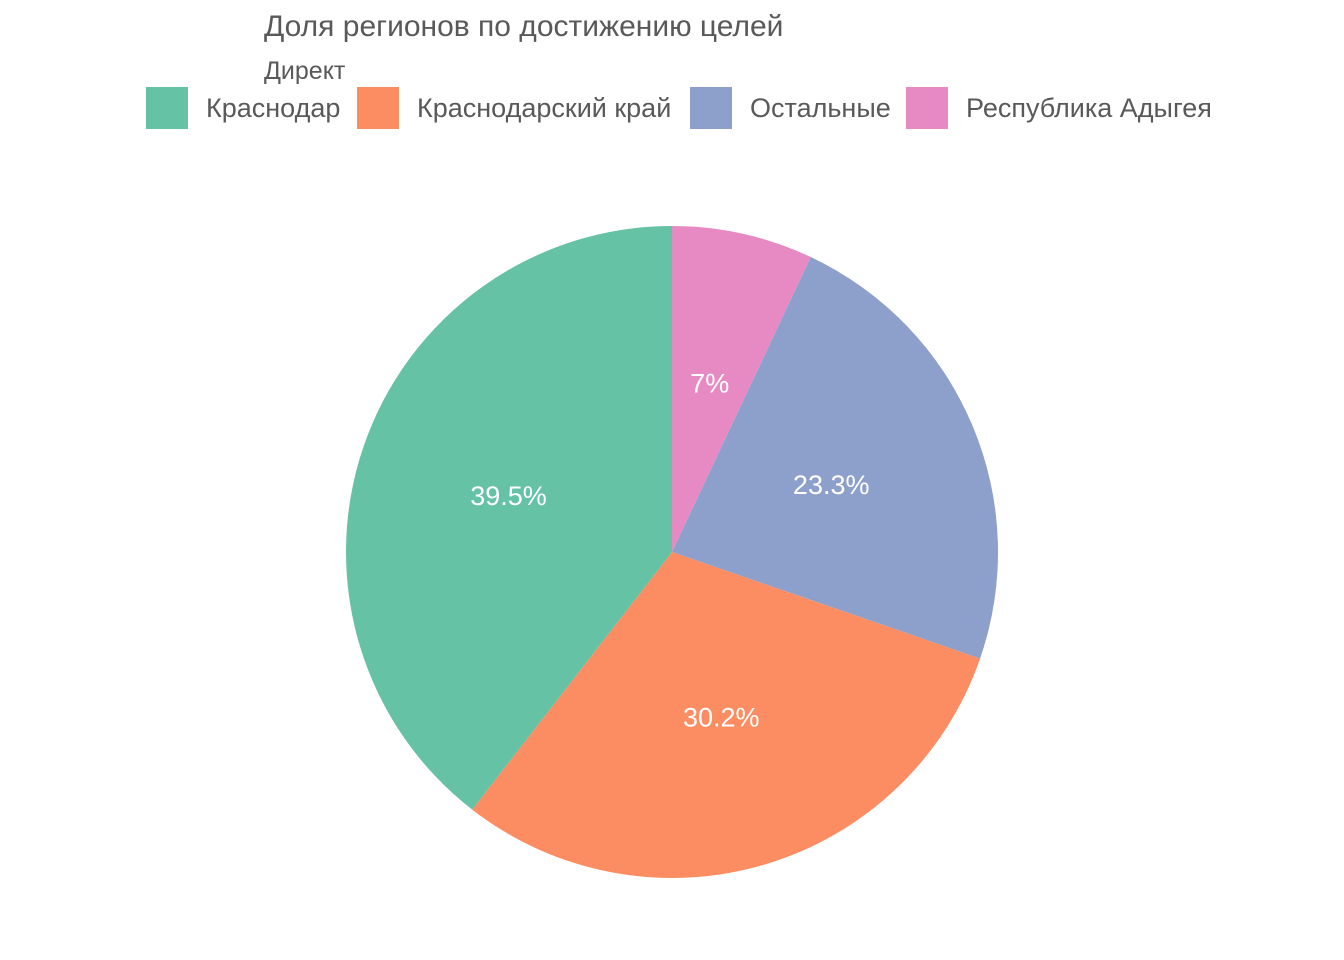 This screenshot has width=1344, height=960. I want to click on legend-title: Директ, so click(305, 71).